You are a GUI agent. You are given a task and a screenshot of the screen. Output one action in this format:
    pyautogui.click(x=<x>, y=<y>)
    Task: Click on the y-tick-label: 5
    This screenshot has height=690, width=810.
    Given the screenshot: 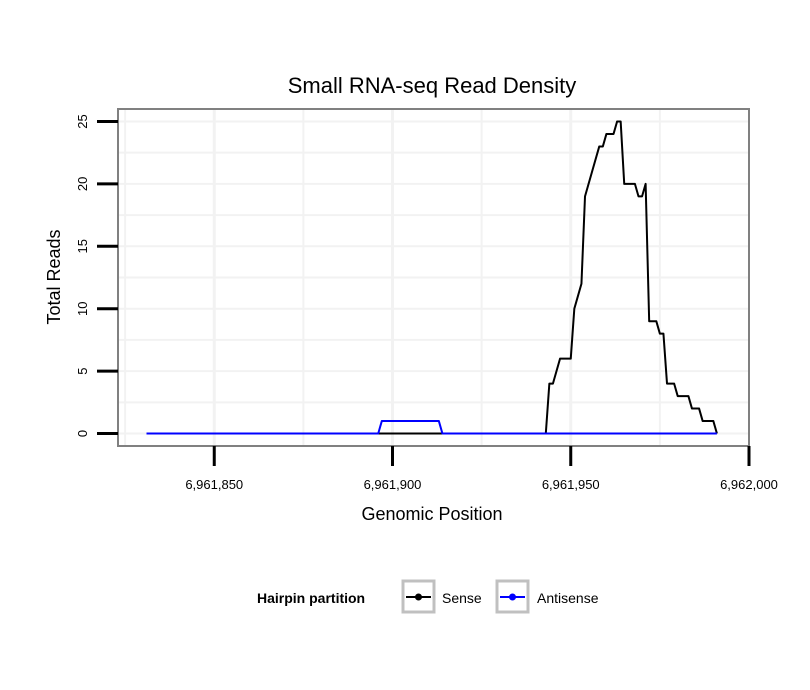 What is the action you would take?
    pyautogui.click(x=82, y=370)
    